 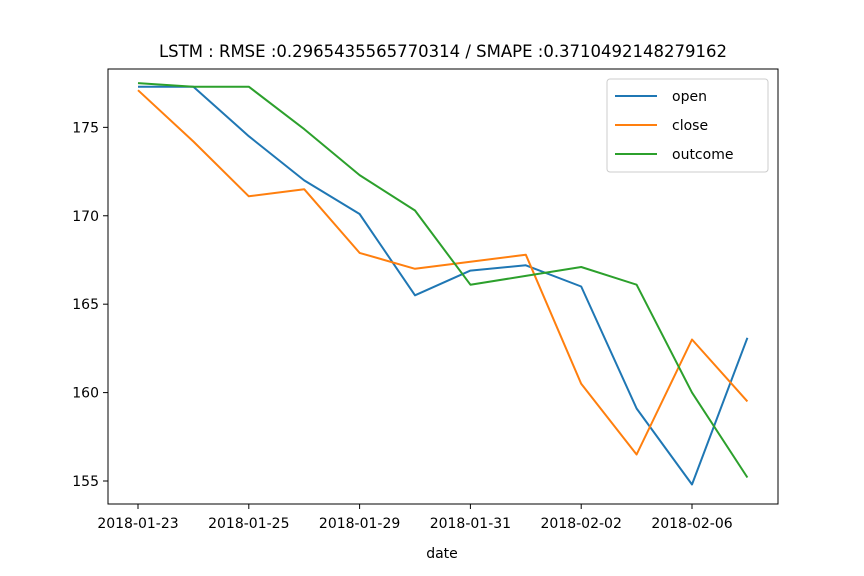 I want to click on x-tick-label: 2018-01-31, so click(x=470, y=524).